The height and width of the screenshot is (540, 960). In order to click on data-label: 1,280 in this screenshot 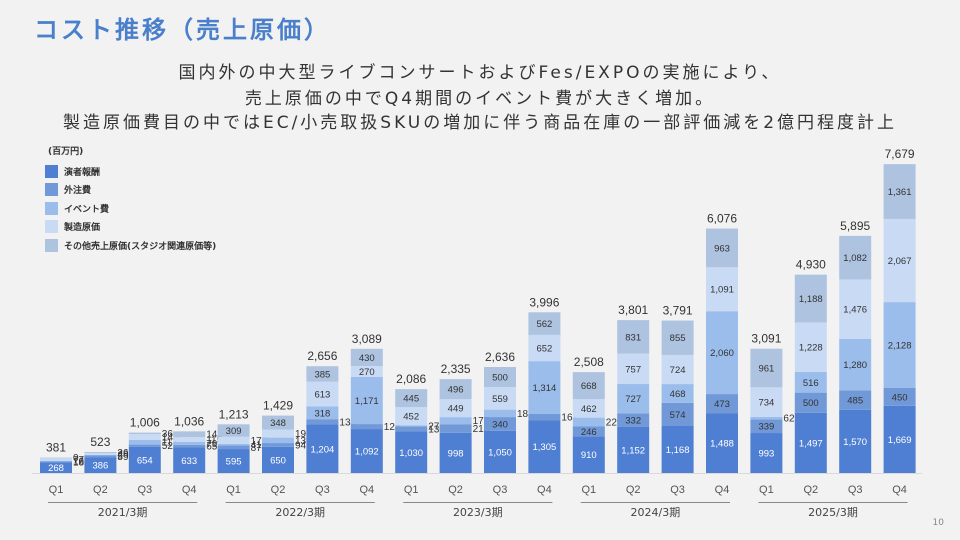, I will do `click(855, 365)`.